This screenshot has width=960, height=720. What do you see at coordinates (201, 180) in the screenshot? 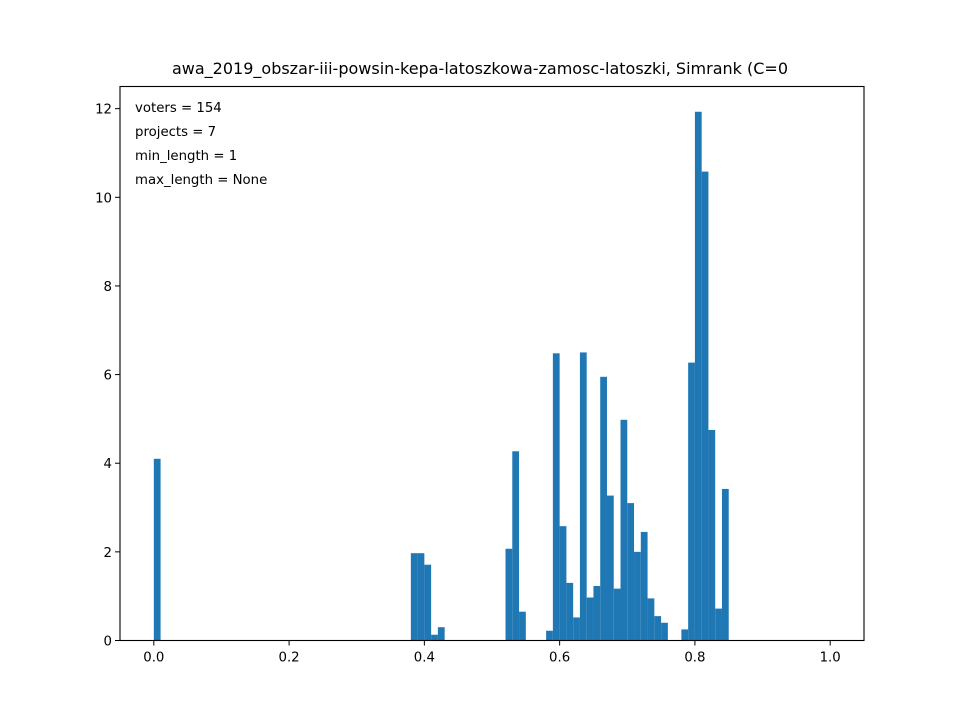
I see `annotation-line: max_length = None` at bounding box center [201, 180].